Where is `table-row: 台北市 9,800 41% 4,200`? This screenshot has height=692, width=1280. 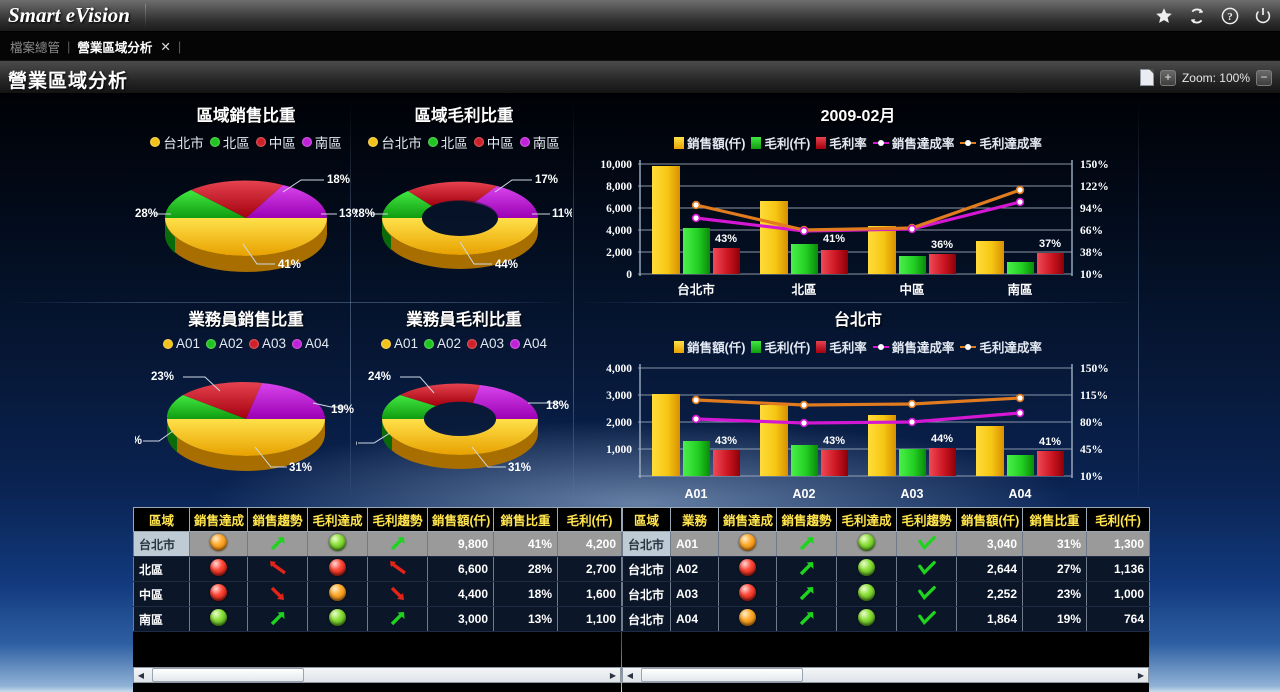
table-row: 台北市 9,800 41% 4,200 is located at coordinates (377, 544).